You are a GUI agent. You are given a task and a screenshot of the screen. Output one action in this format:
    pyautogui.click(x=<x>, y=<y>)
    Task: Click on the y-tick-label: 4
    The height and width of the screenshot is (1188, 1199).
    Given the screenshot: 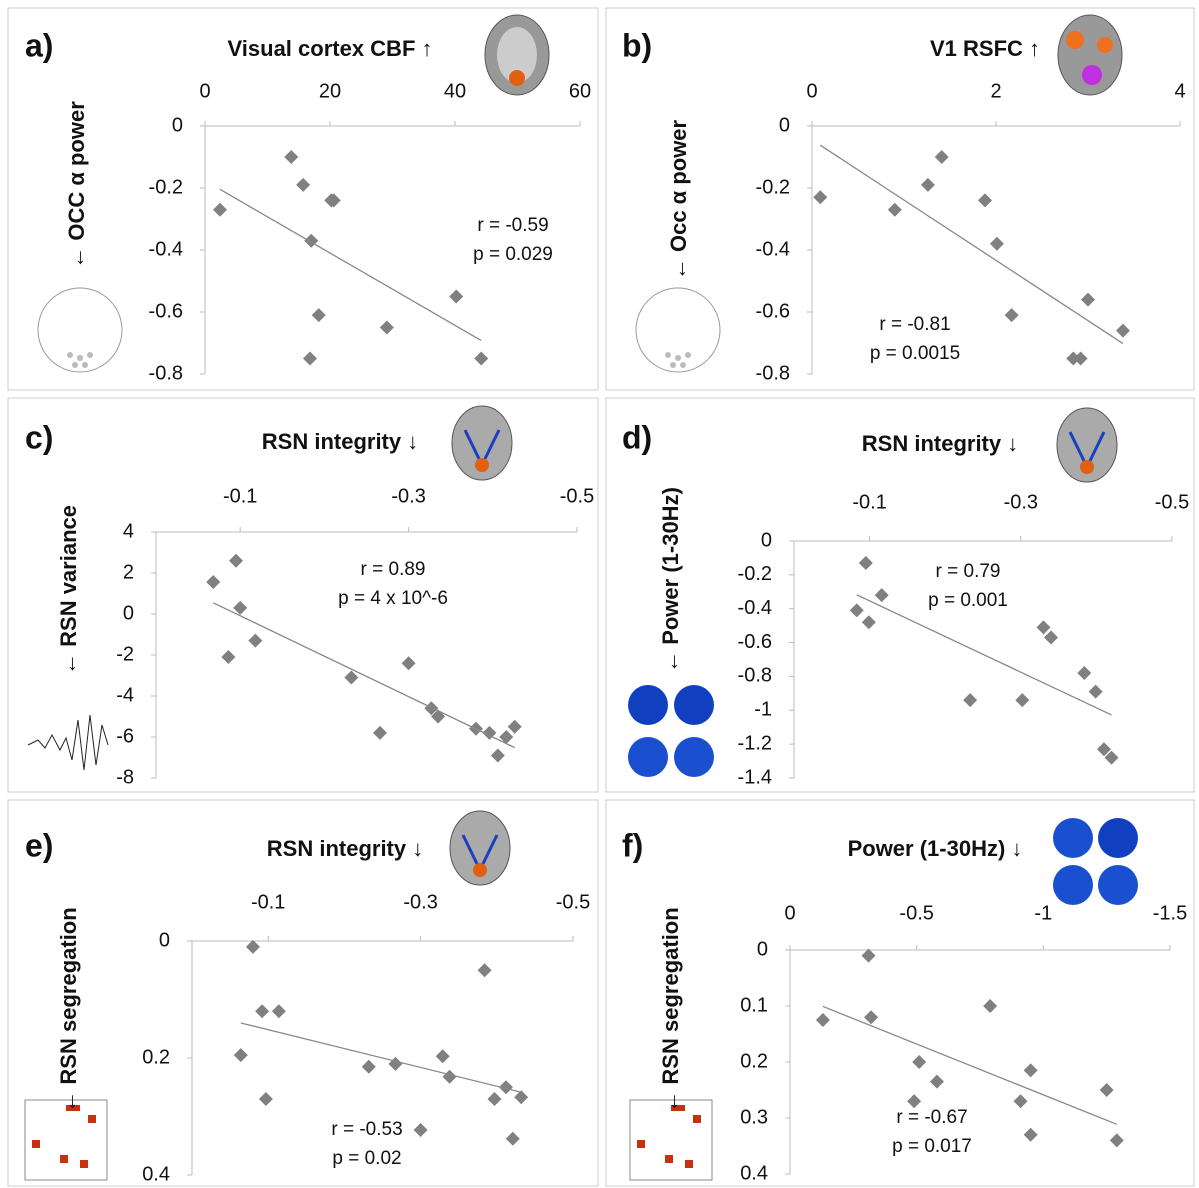 What is the action you would take?
    pyautogui.click(x=128, y=531)
    